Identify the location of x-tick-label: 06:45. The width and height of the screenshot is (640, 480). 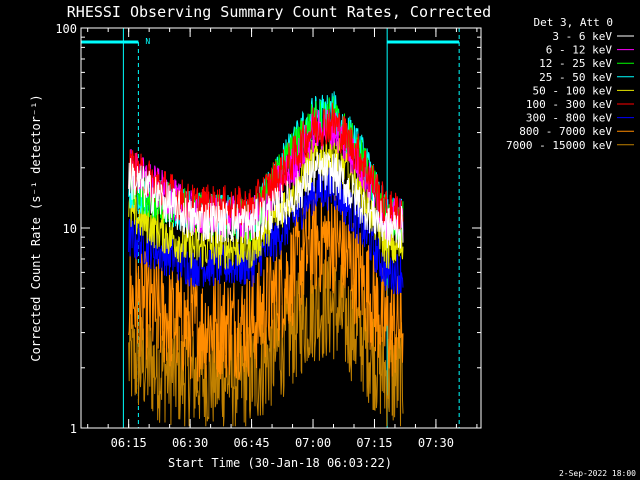
(252, 443).